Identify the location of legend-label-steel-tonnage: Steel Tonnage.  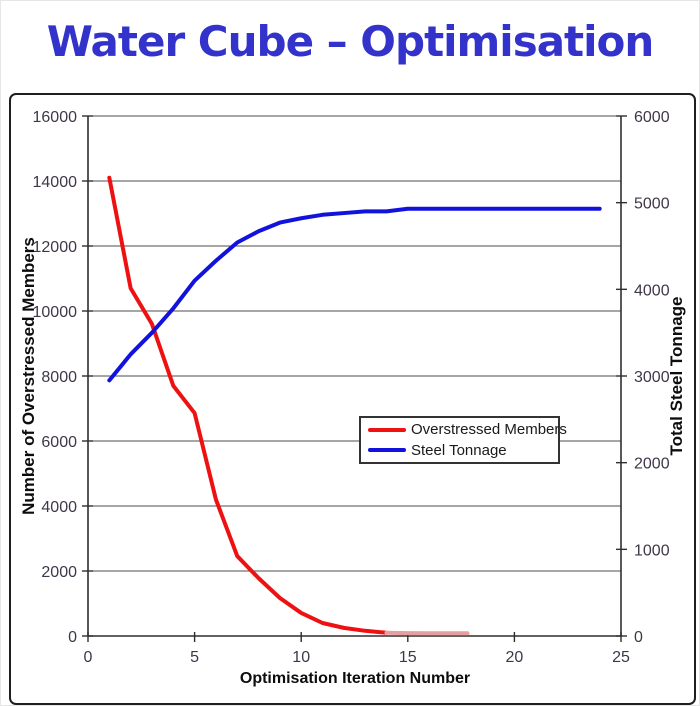
(459, 450).